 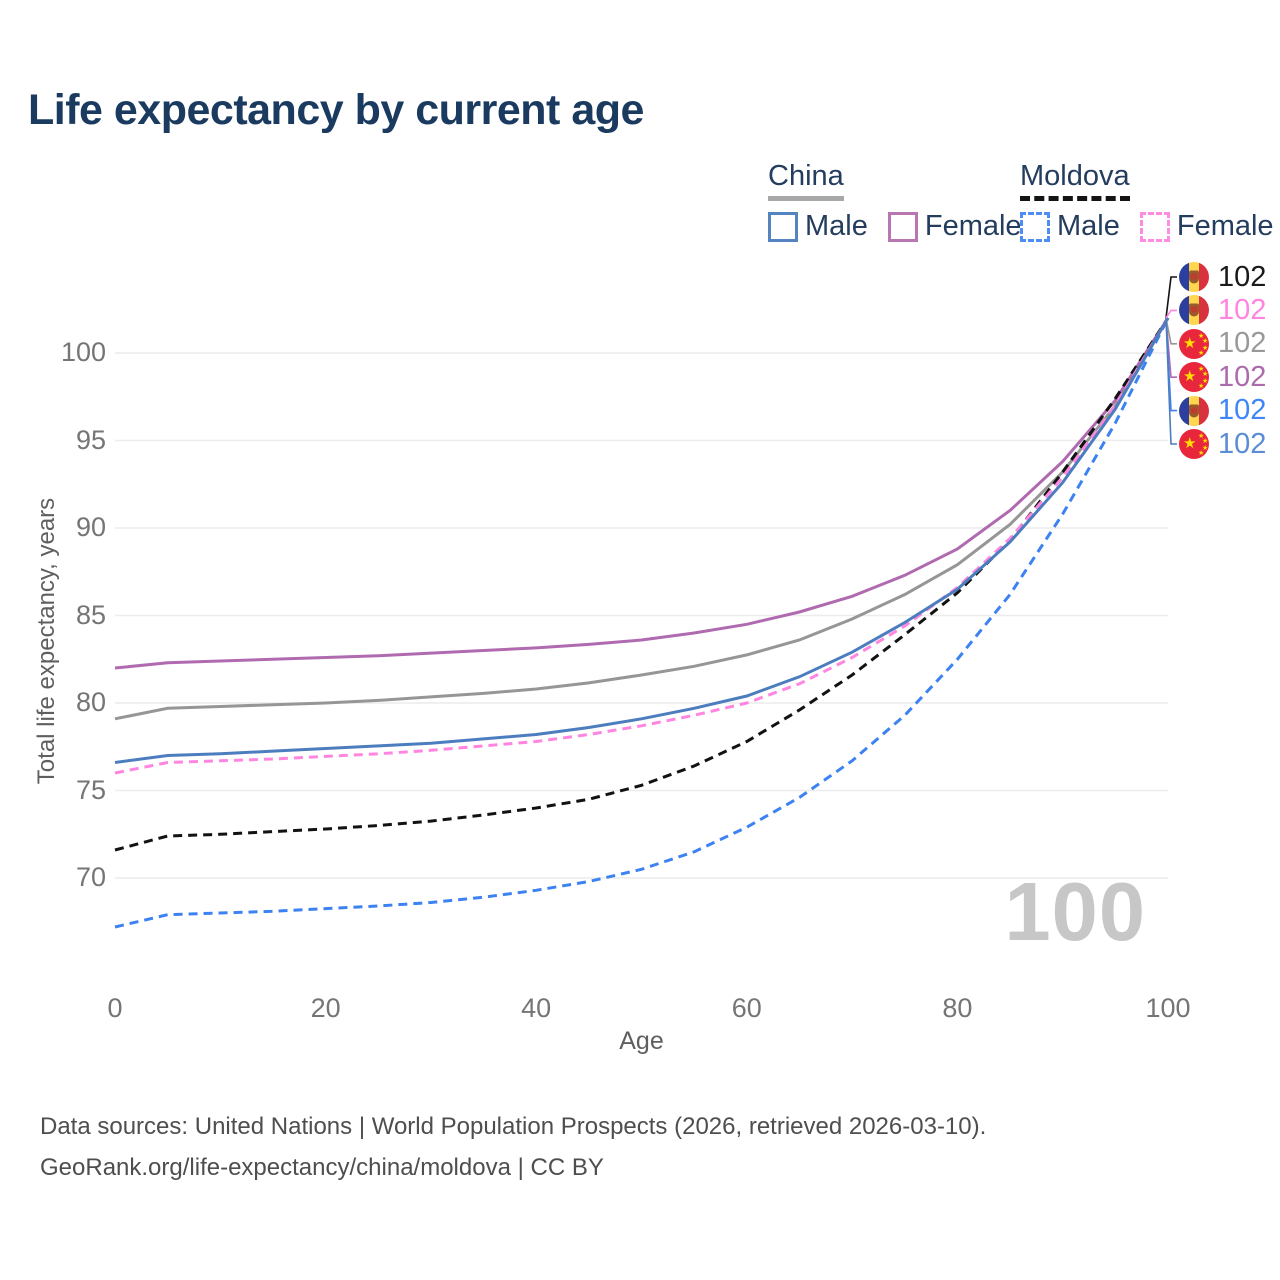 I want to click on x-tick-20: 20, so click(x=325, y=1008).